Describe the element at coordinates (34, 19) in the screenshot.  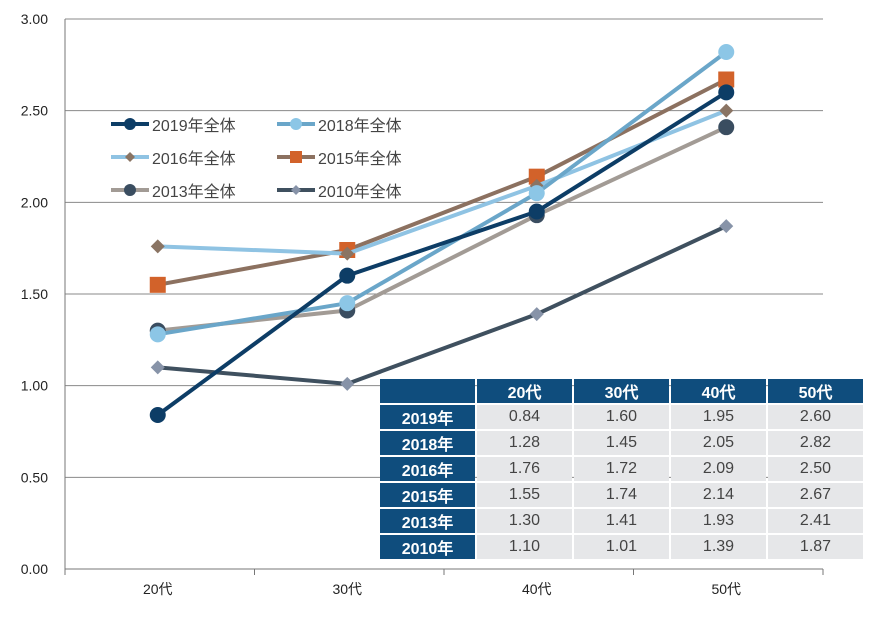
I see `y-tick-label: 3.00` at that location.